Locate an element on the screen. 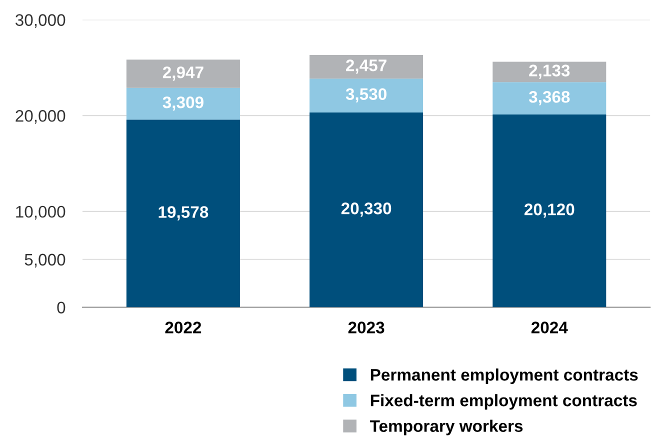  data-label: 2,947 is located at coordinates (183, 73).